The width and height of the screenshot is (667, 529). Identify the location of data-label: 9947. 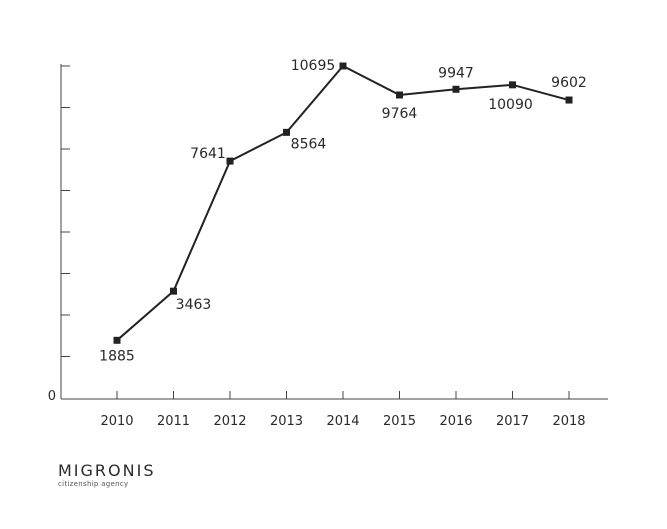
(456, 73).